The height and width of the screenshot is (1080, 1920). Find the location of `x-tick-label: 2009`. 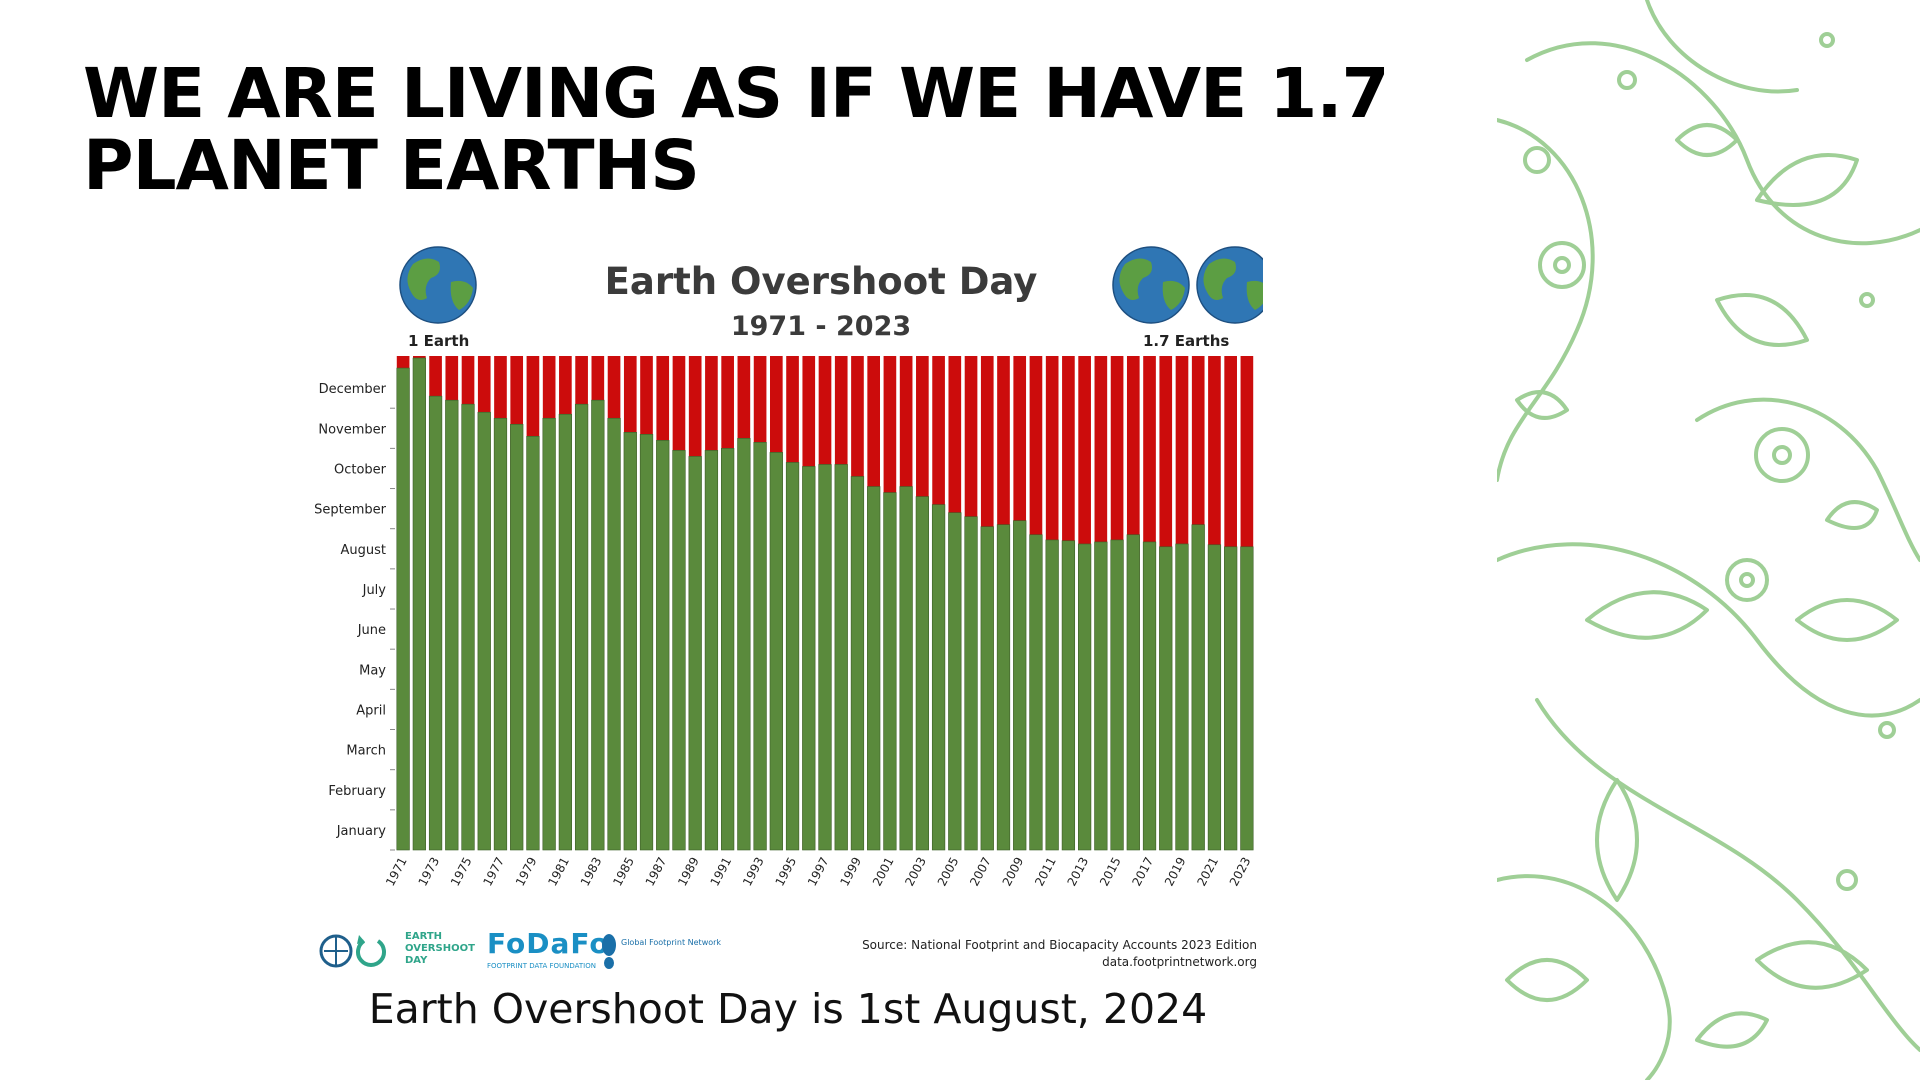

x-tick-label: 2009 is located at coordinates (1013, 872).